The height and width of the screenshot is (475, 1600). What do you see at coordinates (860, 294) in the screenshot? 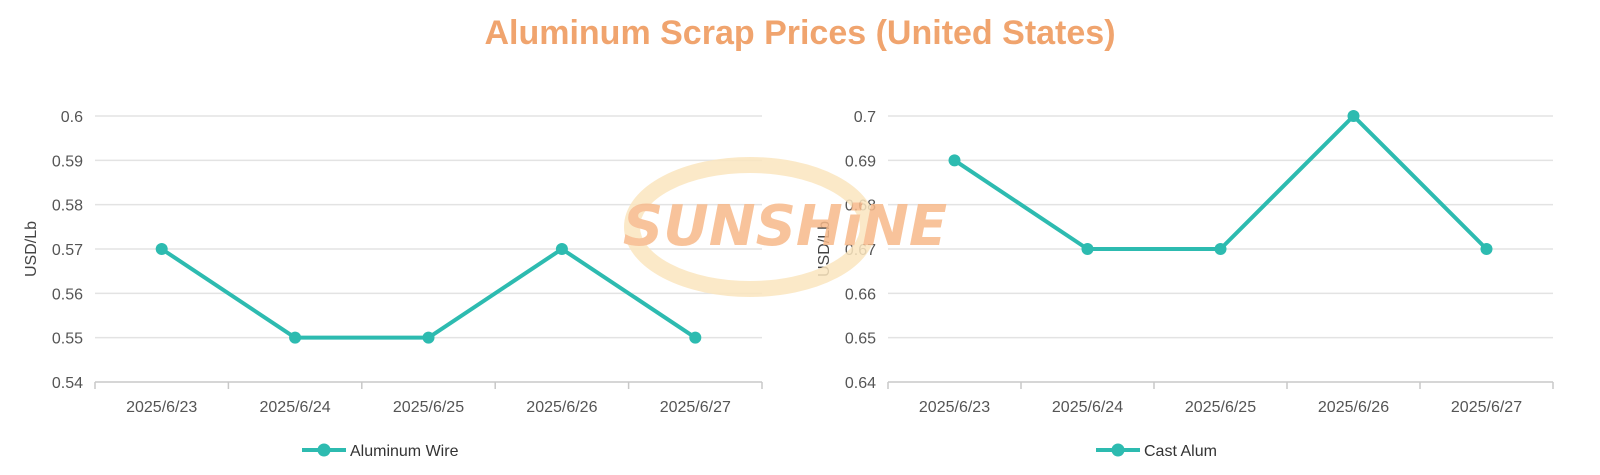
I see `y-tick-label: 0.66` at bounding box center [860, 294].